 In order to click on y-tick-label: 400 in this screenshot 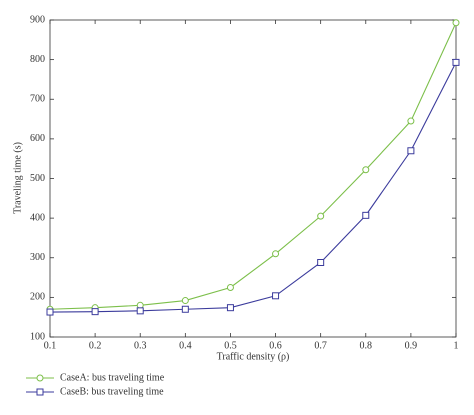, I will do `click(37, 217)`.